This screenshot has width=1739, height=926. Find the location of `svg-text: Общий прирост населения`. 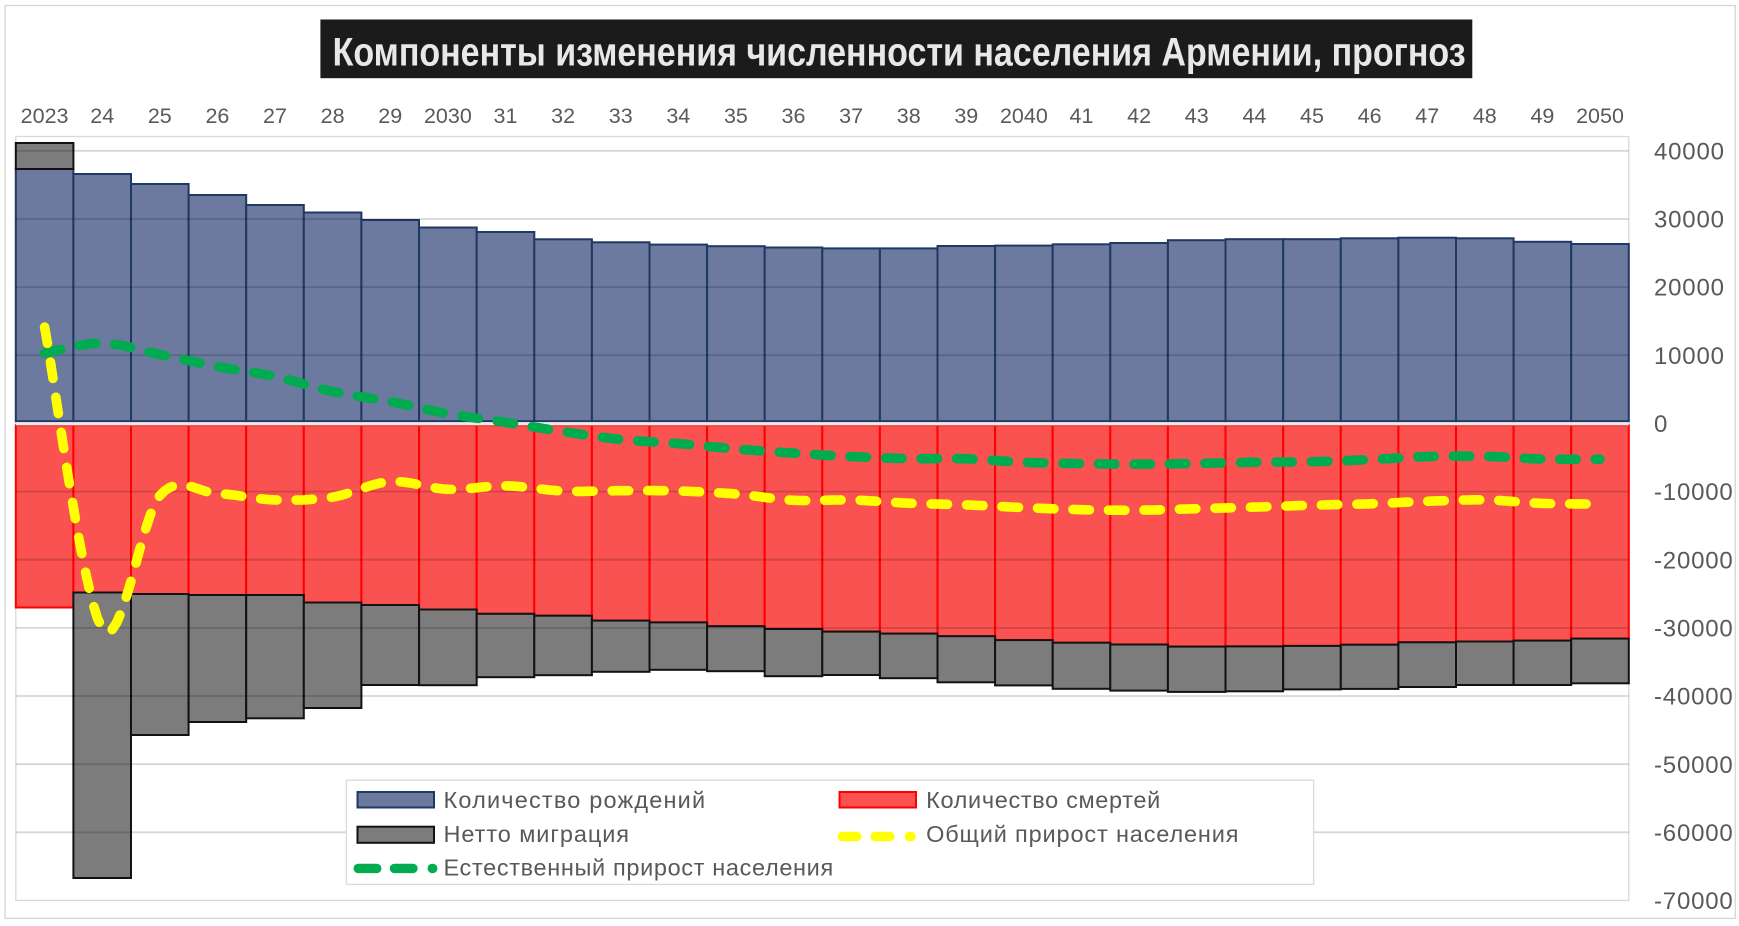

svg-text: Общий прирост населения is located at coordinates (1082, 834).